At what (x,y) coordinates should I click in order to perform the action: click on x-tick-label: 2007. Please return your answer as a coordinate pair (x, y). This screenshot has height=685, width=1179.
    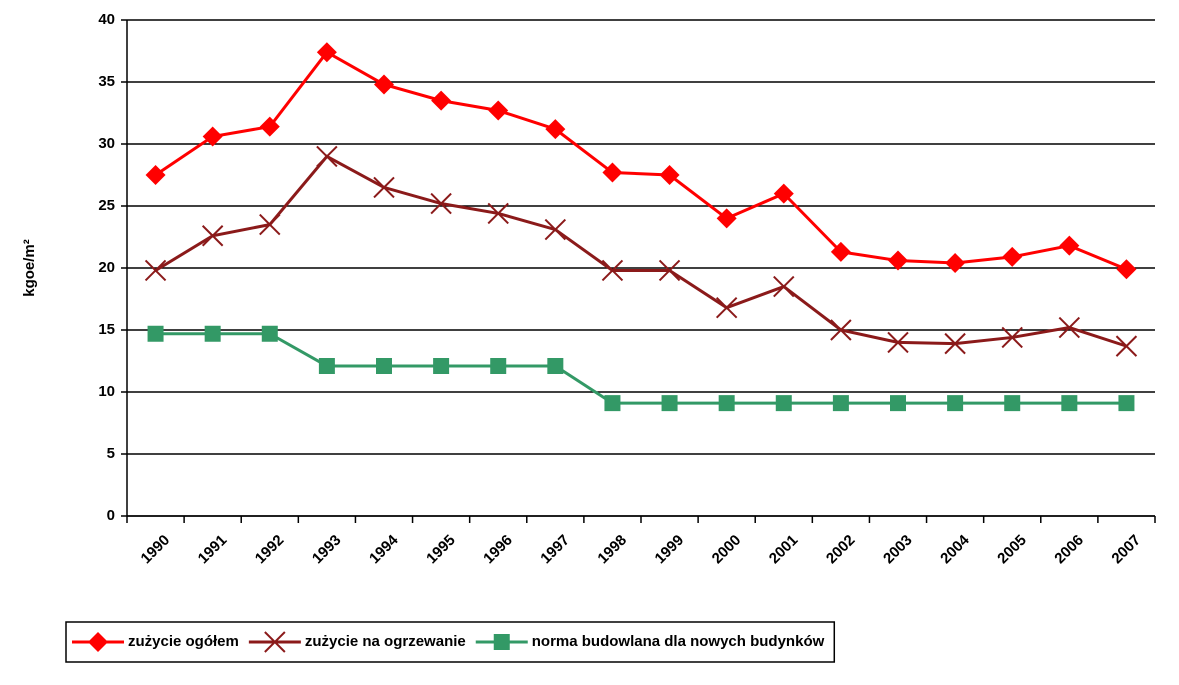
    Looking at the image, I should click on (1126, 550).